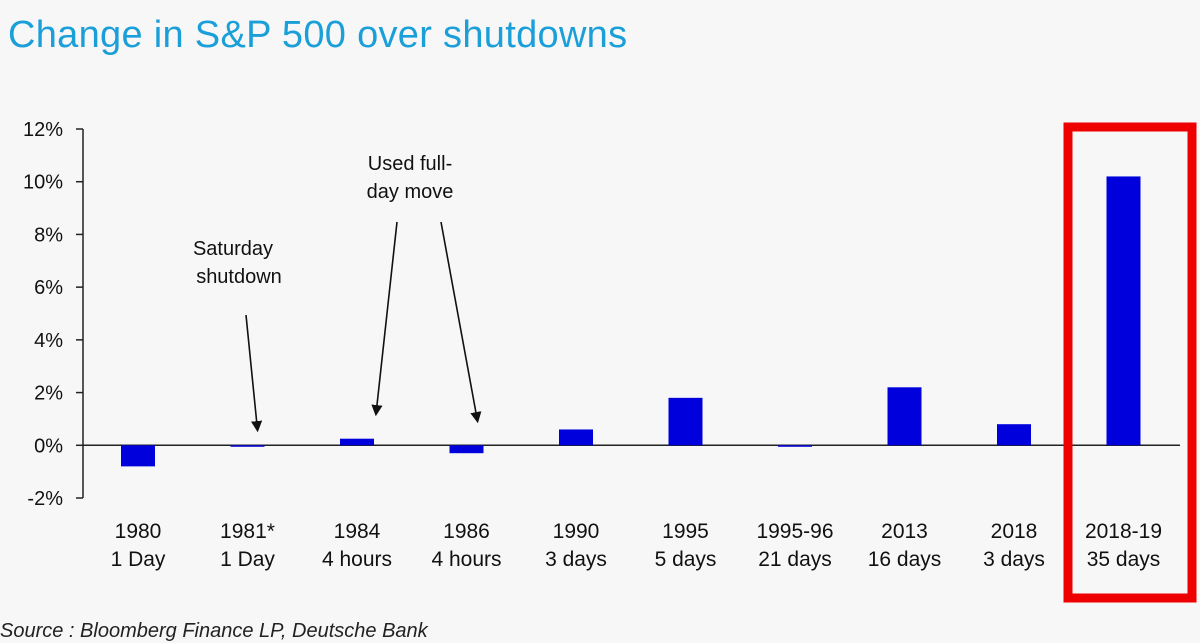  What do you see at coordinates (904, 531) in the screenshot?
I see `x-tick-label-year: 2013` at bounding box center [904, 531].